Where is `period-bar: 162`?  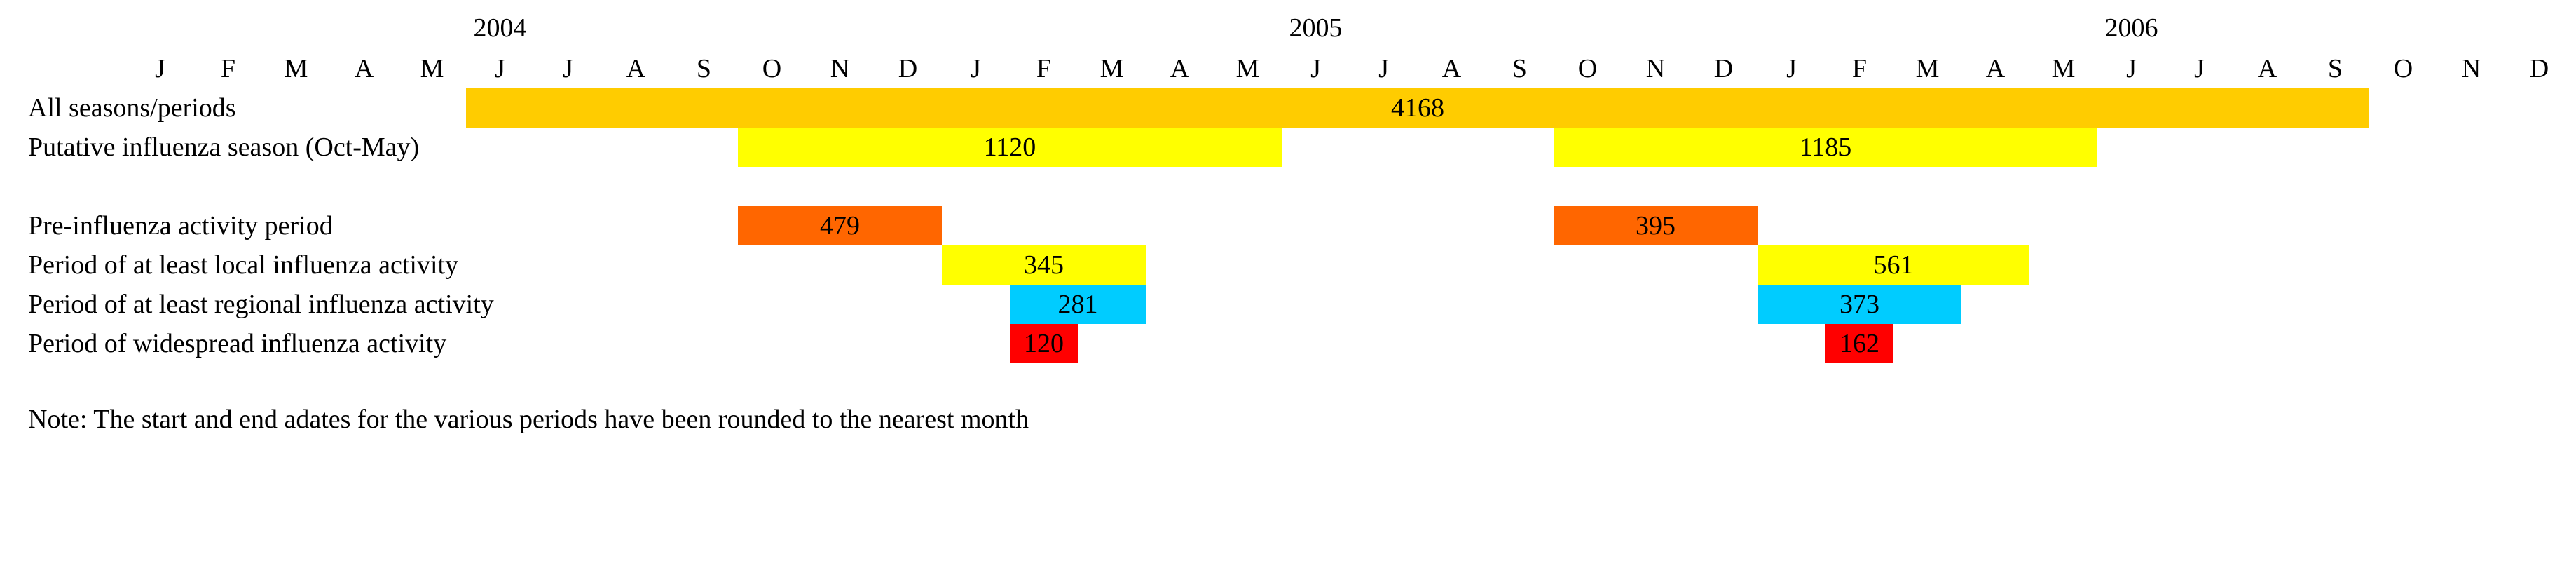 period-bar: 162 is located at coordinates (1859, 343).